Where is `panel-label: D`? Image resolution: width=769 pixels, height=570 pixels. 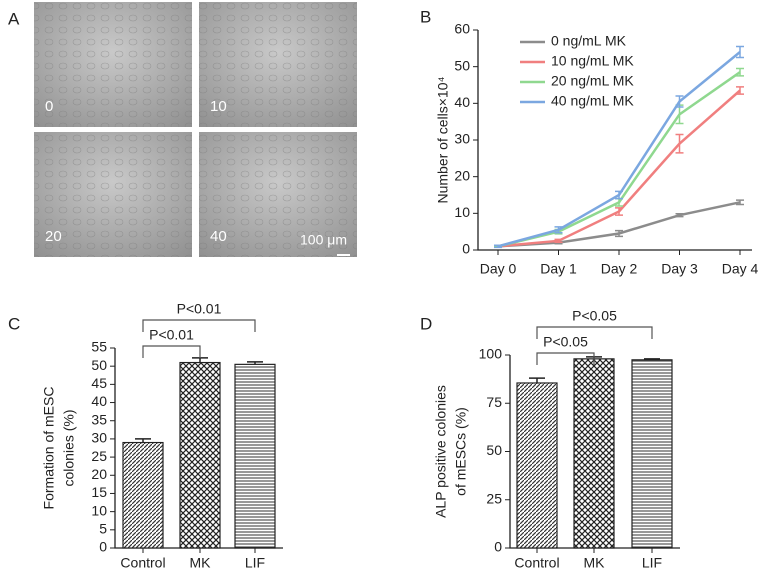 panel-label: D is located at coordinates (426, 323).